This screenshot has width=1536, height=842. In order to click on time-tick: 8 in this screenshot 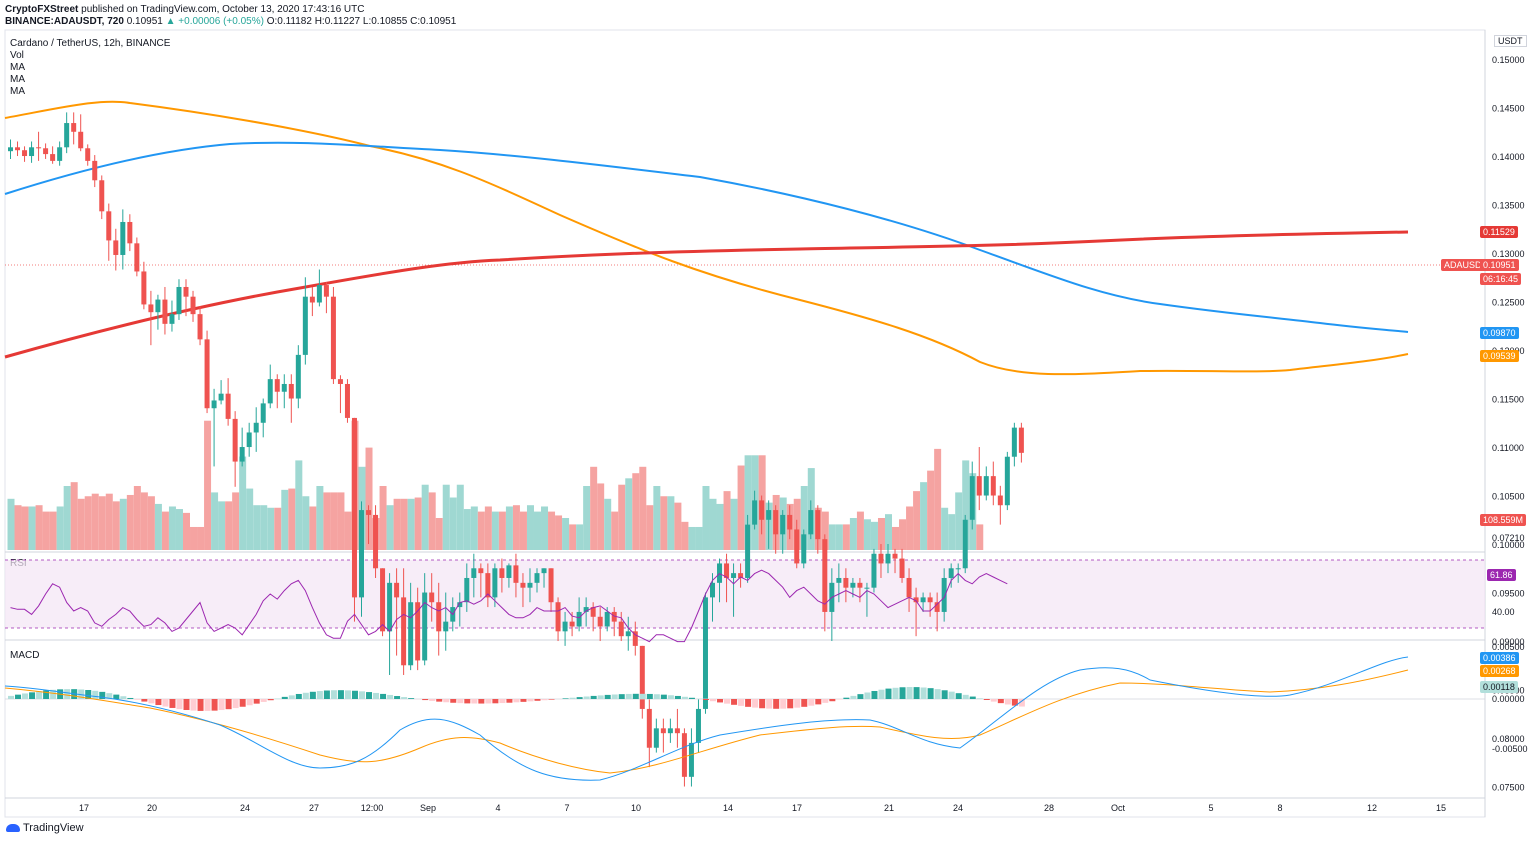, I will do `click(1279, 808)`.